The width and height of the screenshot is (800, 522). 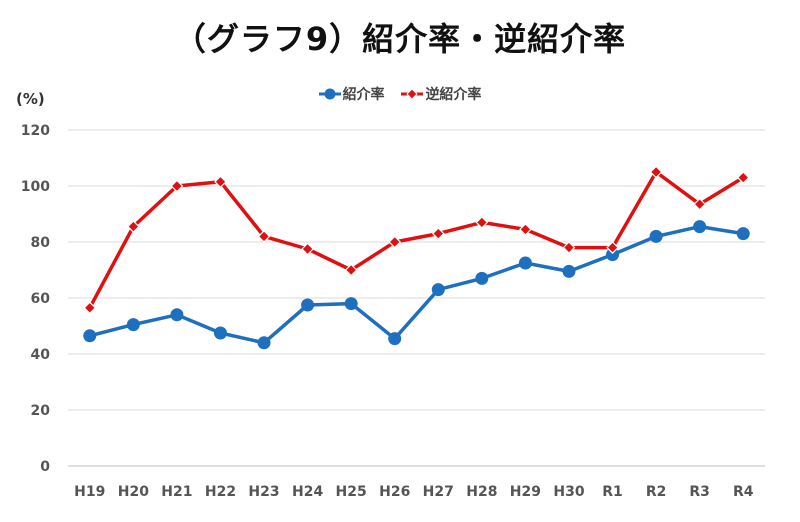 What do you see at coordinates (307, 492) in the screenshot?
I see `x-tick-label: H24` at bounding box center [307, 492].